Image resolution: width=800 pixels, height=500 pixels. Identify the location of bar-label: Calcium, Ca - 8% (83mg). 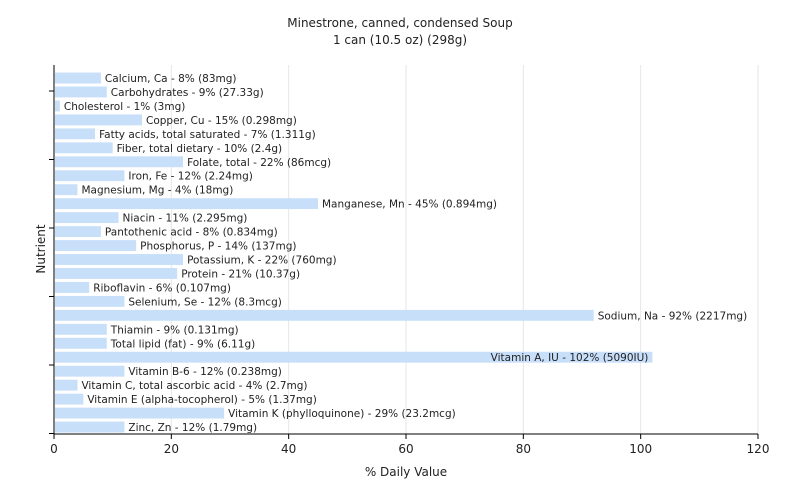
(171, 79).